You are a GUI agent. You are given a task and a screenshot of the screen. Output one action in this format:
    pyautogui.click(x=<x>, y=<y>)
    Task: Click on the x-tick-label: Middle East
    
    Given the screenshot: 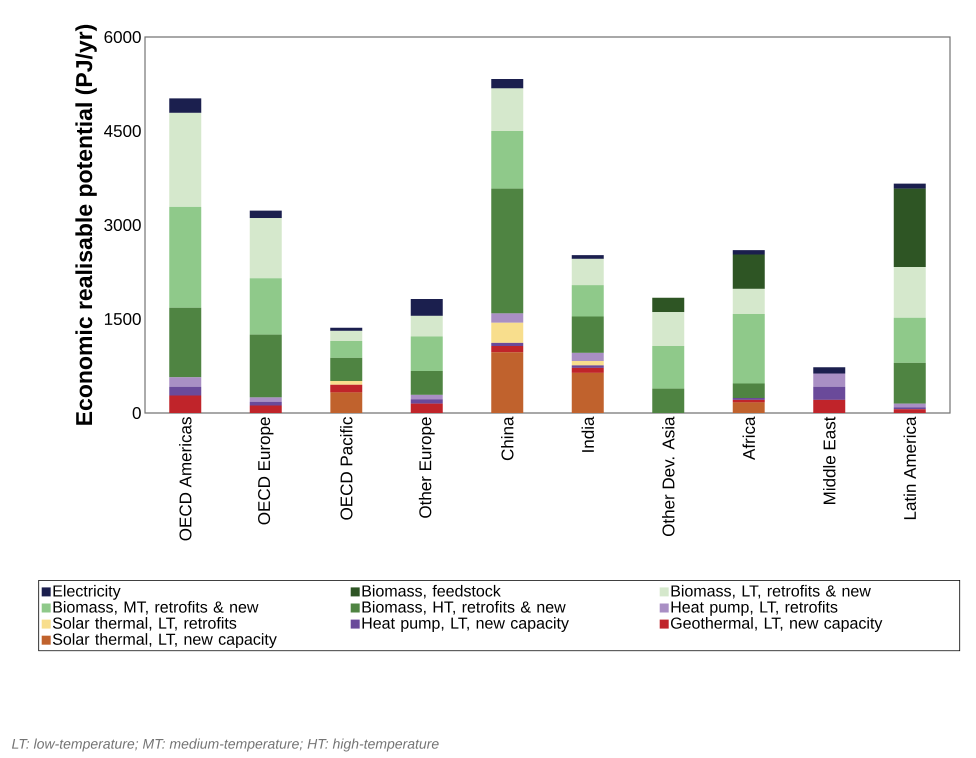 What is the action you would take?
    pyautogui.click(x=829, y=460)
    